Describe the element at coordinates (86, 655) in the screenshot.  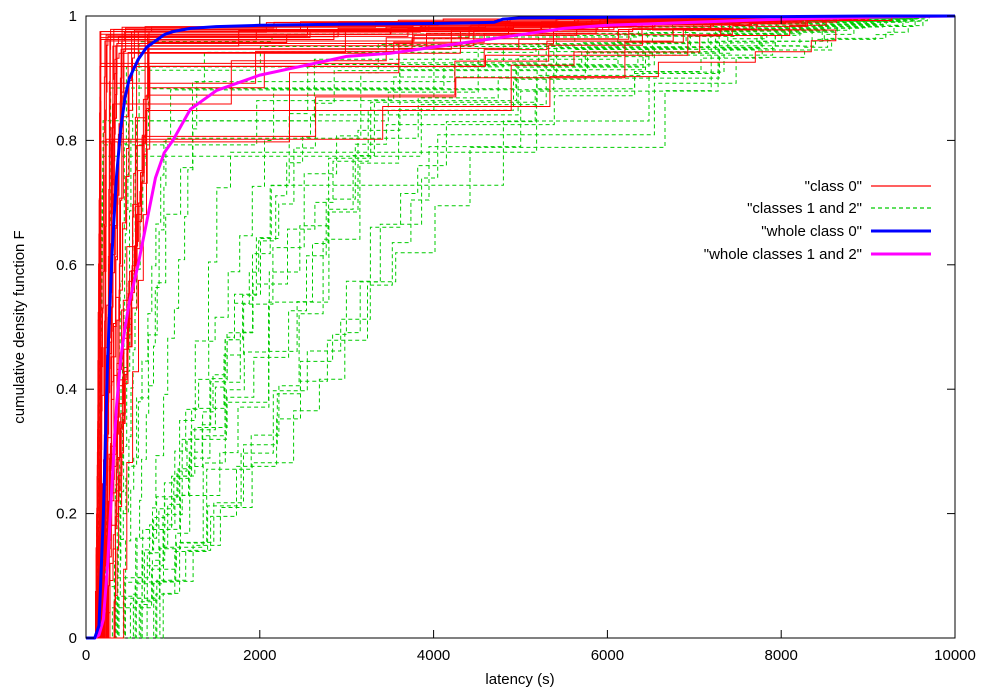
I see `x-tick-label: 0` at that location.